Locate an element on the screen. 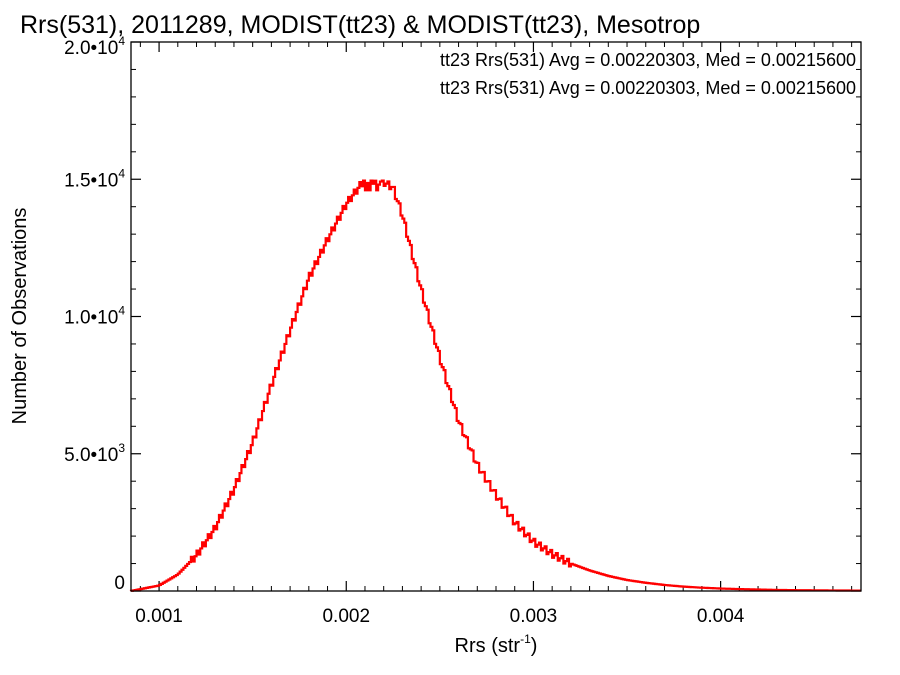 The image size is (900, 675). y-tick-label: 1.5•104 is located at coordinates (94, 178).